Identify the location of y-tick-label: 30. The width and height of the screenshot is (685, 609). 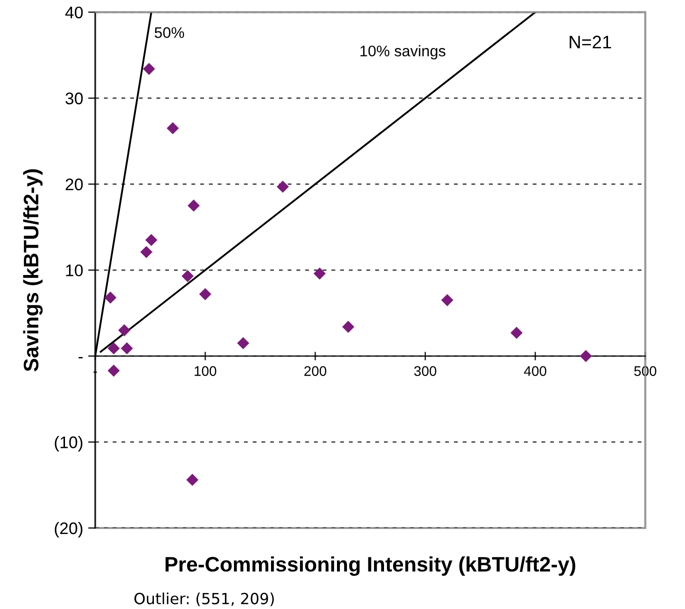
(74, 98).